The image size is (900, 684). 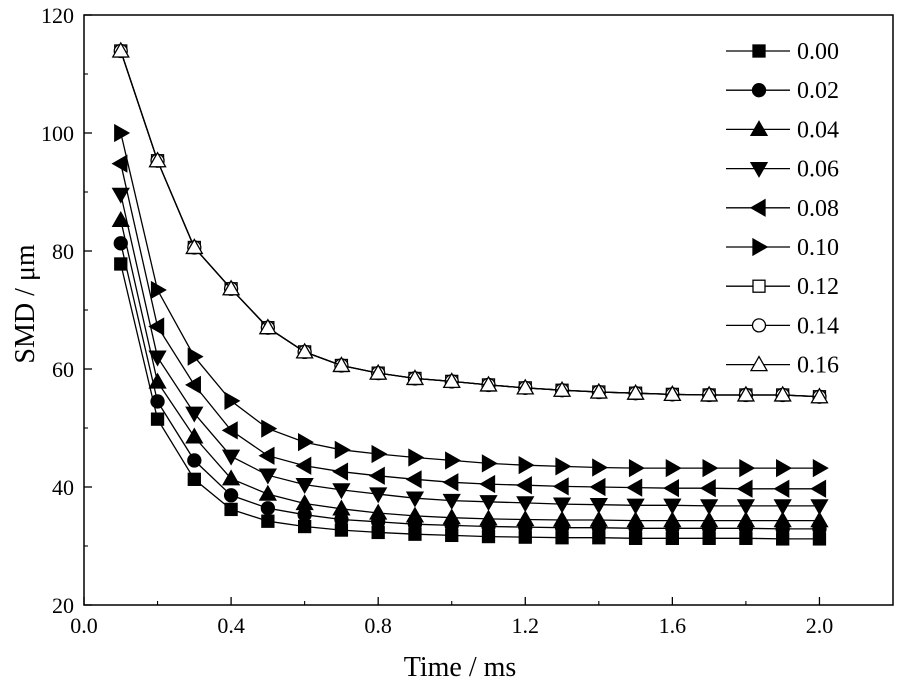 I want to click on legend-item: 0.02, so click(x=782, y=91).